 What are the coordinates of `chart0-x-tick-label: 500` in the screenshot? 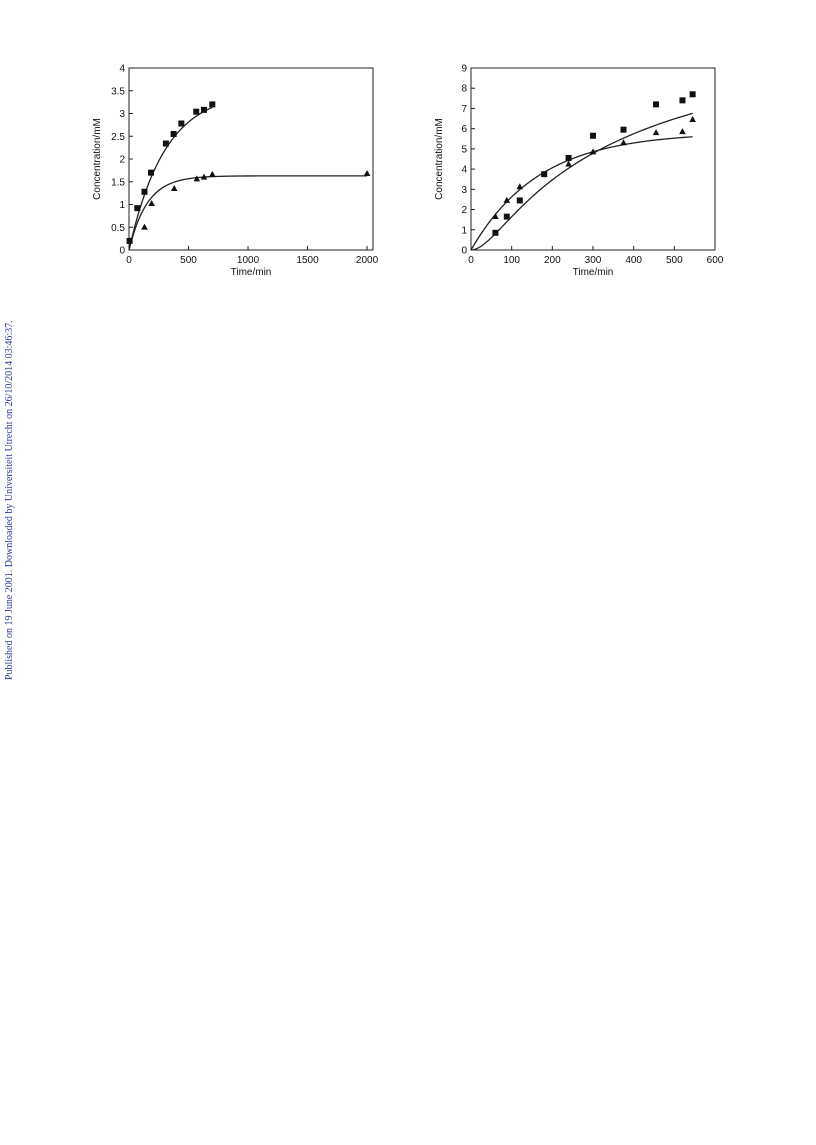 It's located at (188, 260).